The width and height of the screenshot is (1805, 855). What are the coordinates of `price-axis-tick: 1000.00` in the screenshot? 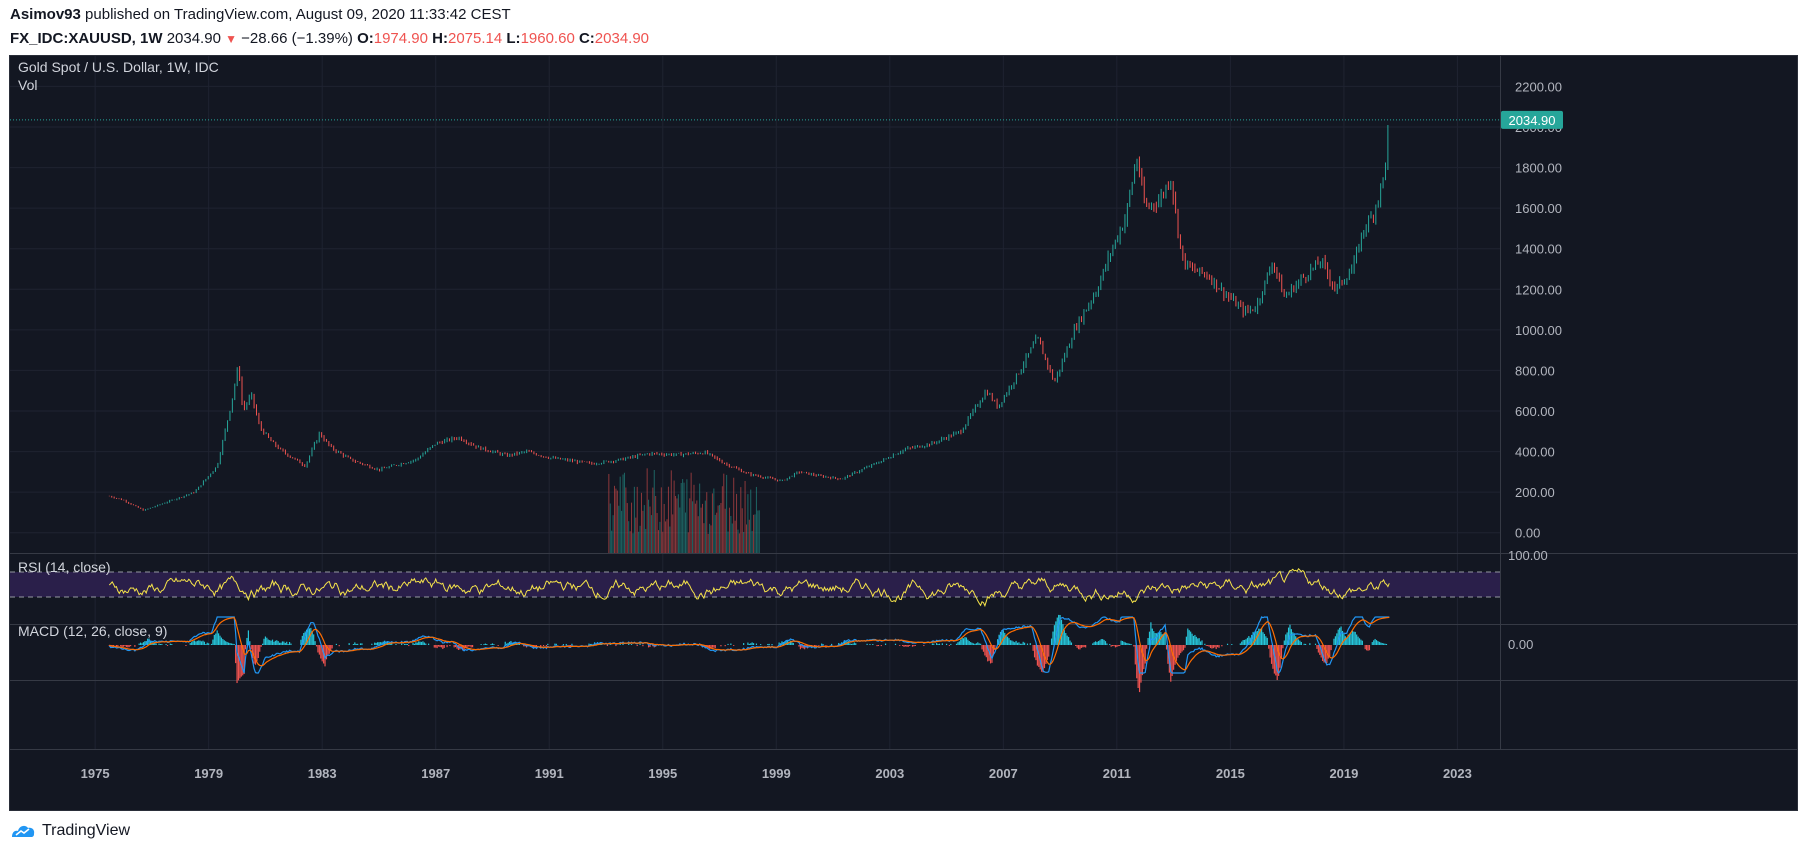 It's located at (1538, 330).